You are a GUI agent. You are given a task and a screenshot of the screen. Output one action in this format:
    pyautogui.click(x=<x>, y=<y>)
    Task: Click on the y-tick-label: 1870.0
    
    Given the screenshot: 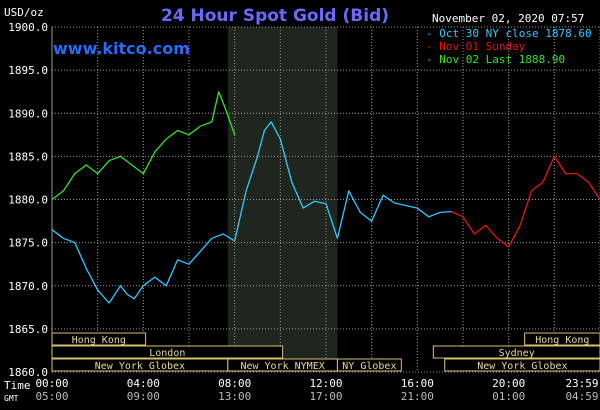 What is the action you would take?
    pyautogui.click(x=28, y=286)
    